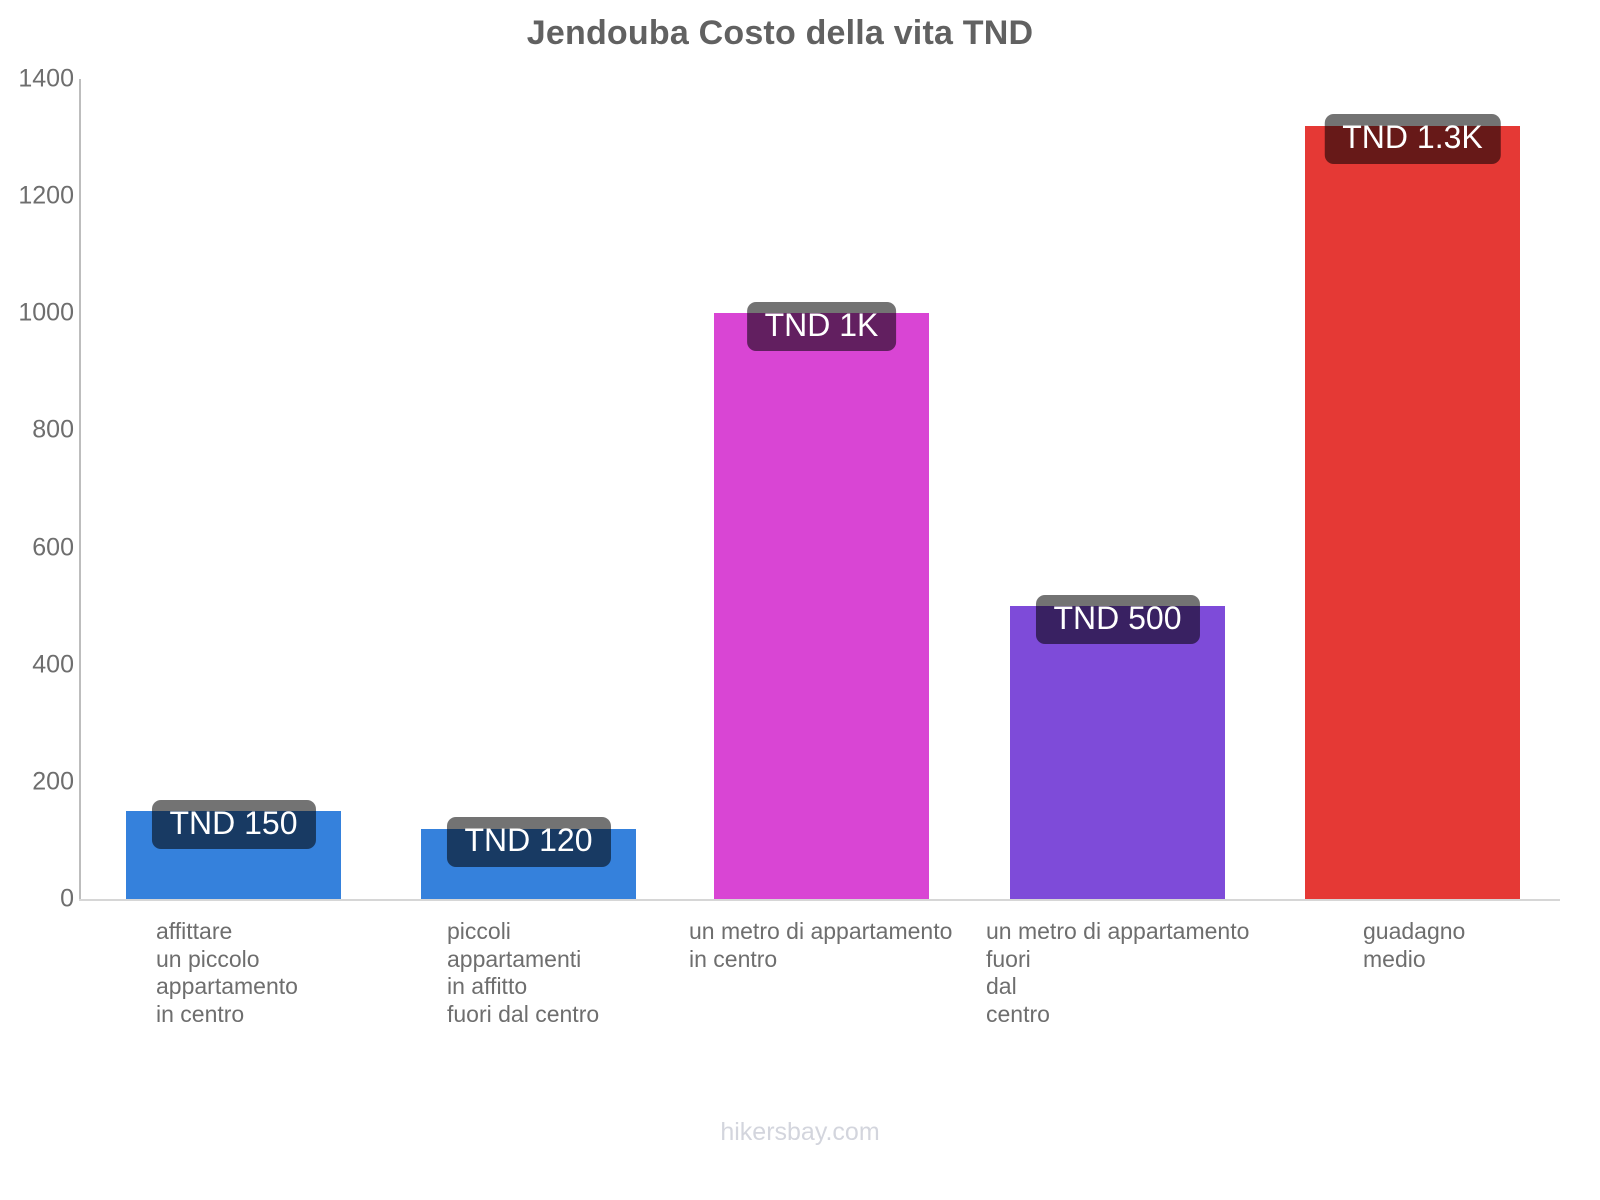 Image resolution: width=1600 pixels, height=1200 pixels. What do you see at coordinates (821, 600) in the screenshot?
I see `bar-un-metro-di-appartamento-in-centro: TND 1K` at bounding box center [821, 600].